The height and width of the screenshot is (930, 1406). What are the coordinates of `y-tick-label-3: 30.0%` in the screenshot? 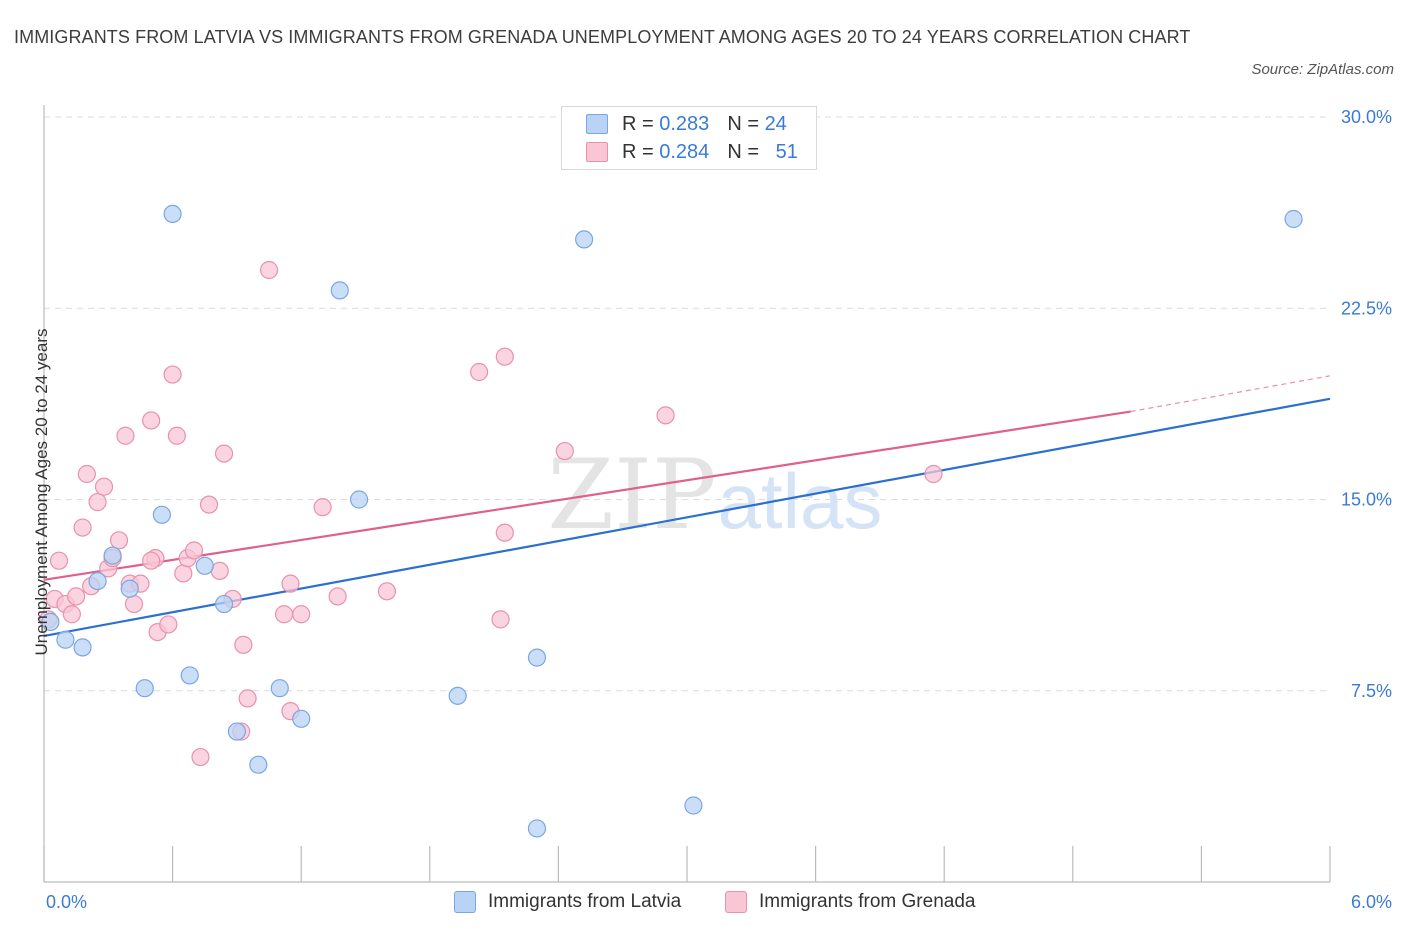 It's located at (1366, 117).